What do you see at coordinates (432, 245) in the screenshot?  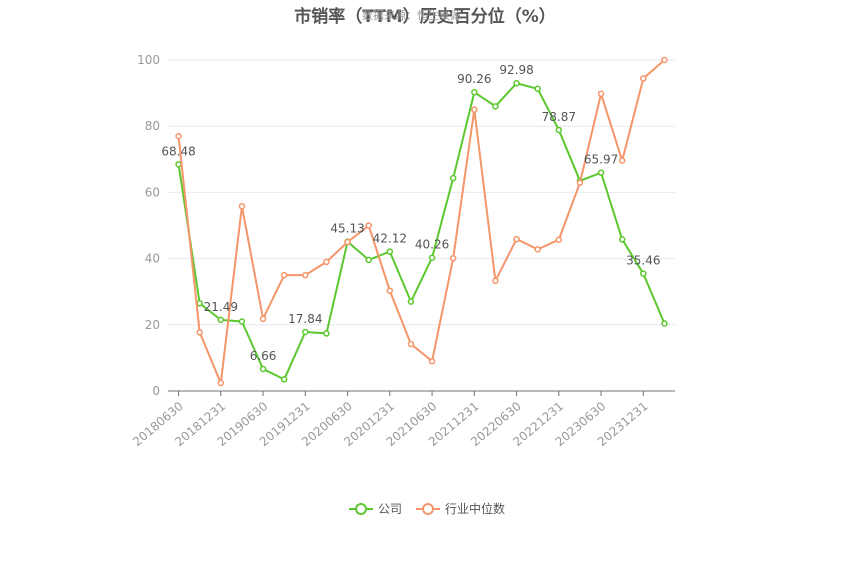 I see `data-label: 40.26` at bounding box center [432, 245].